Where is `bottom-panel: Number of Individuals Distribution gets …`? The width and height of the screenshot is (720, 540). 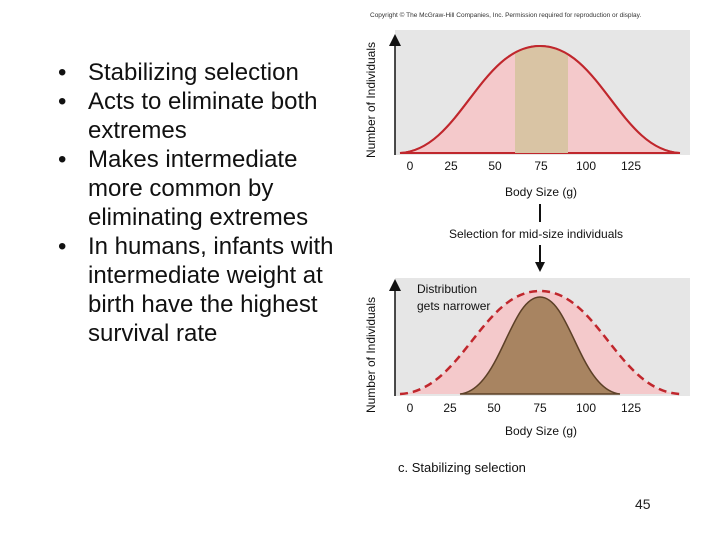 bottom-panel: Number of Individuals Distribution gets … is located at coordinates (527, 358).